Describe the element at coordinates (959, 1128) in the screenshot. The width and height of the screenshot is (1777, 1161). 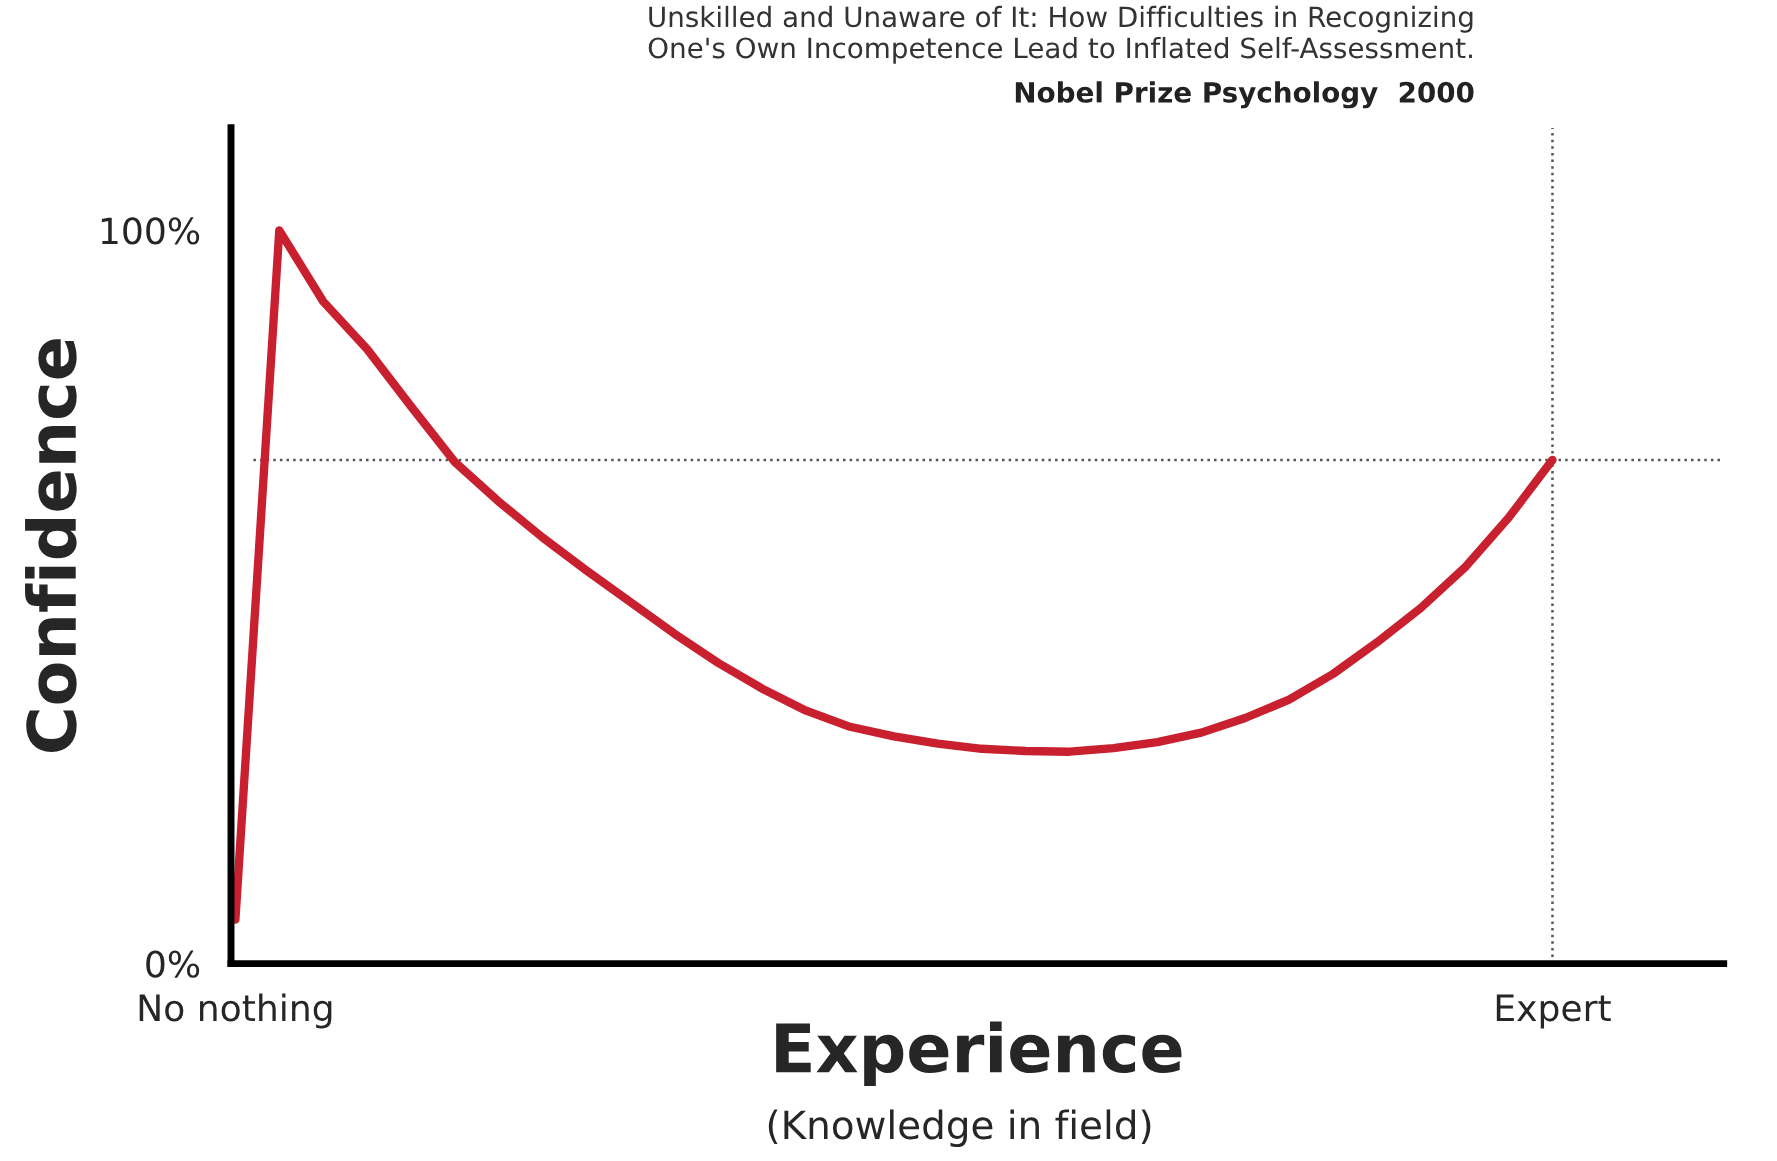
I see `text: (Knowledge in field)` at that location.